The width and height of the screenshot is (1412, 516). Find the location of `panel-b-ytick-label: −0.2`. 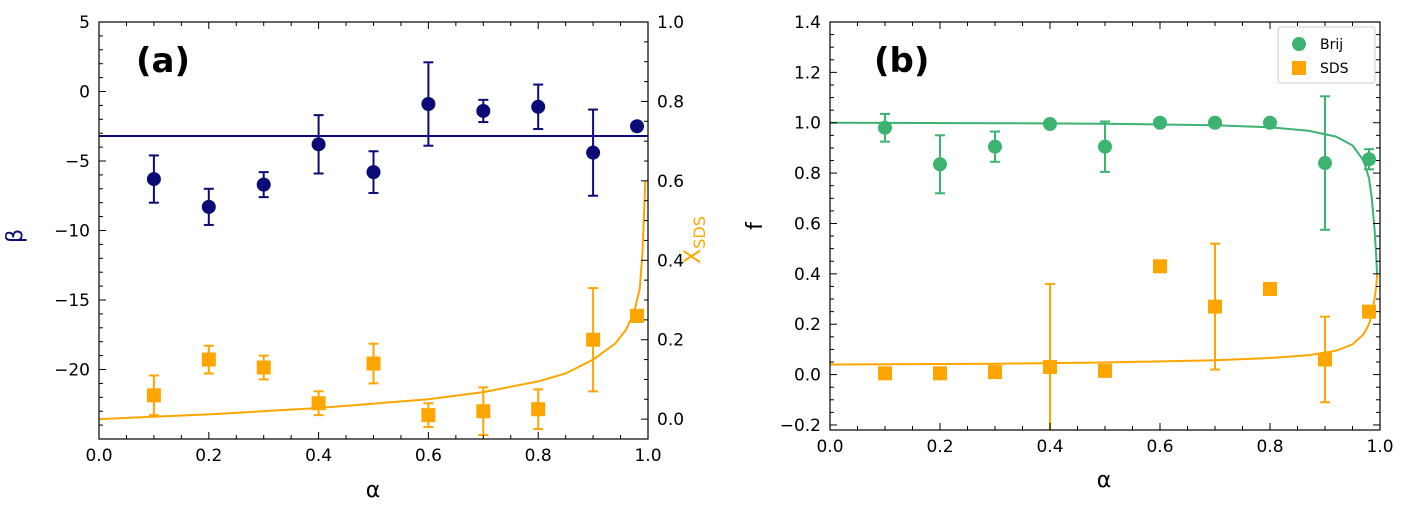

panel-b-ytick-label: −0.2 is located at coordinates (800, 426).